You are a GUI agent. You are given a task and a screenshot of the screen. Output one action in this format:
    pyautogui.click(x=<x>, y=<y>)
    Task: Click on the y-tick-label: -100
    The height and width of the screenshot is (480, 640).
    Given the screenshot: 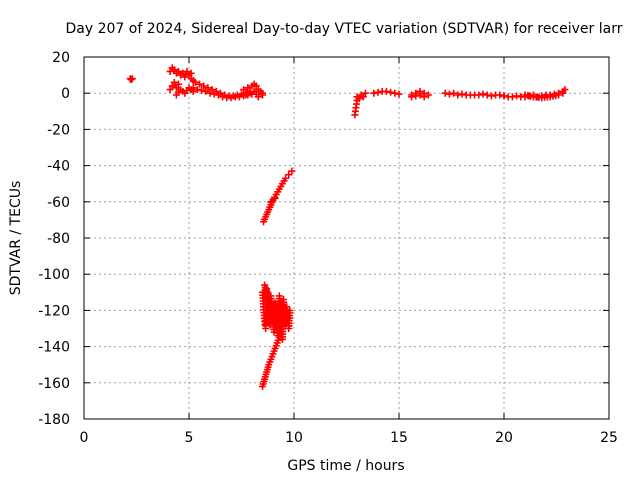 What is the action you would take?
    pyautogui.click(x=54, y=275)
    